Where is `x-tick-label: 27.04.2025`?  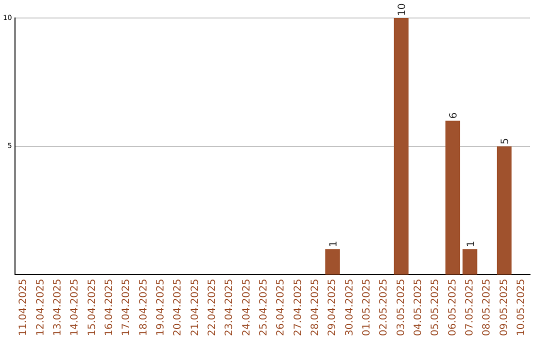 x-tick-label: 27.04.2025 is located at coordinates (298, 307).